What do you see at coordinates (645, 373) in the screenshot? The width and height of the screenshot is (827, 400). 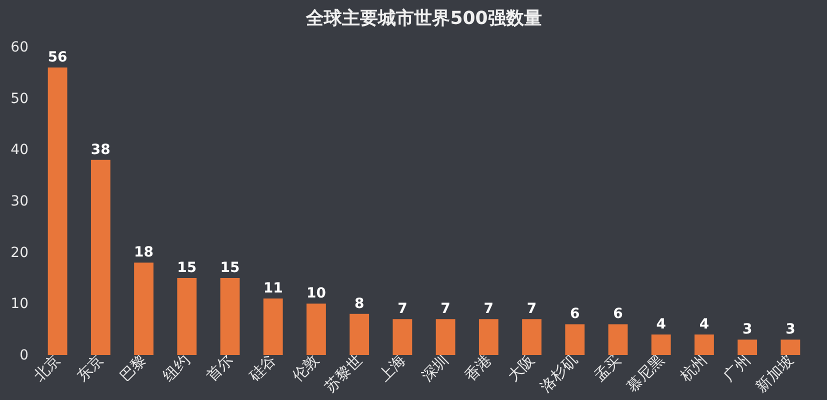 I see `x-tick-label: 慕尼黑` at bounding box center [645, 373].